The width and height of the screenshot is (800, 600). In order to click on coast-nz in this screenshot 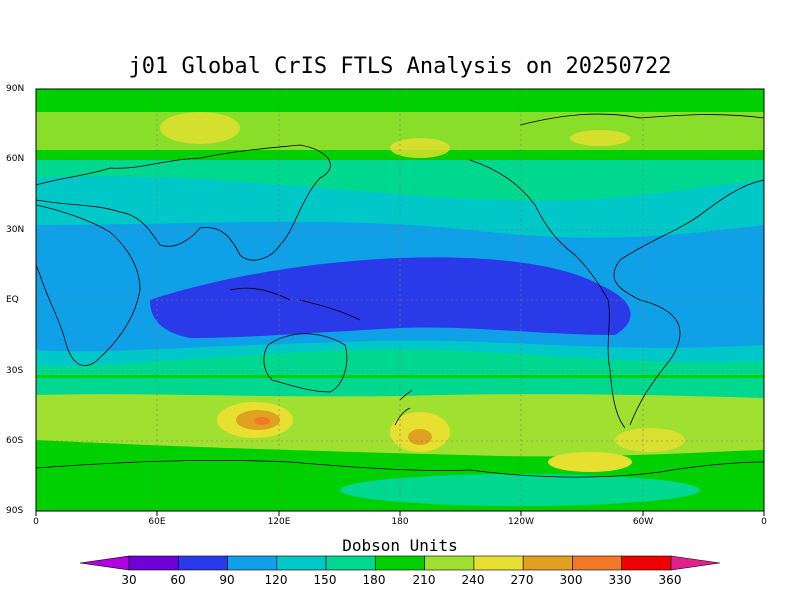, I will do `click(403, 407)`.